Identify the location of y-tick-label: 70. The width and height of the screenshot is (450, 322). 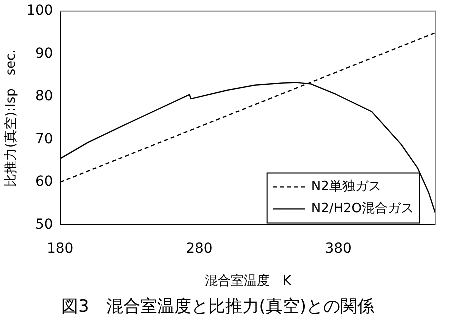
(44, 139).